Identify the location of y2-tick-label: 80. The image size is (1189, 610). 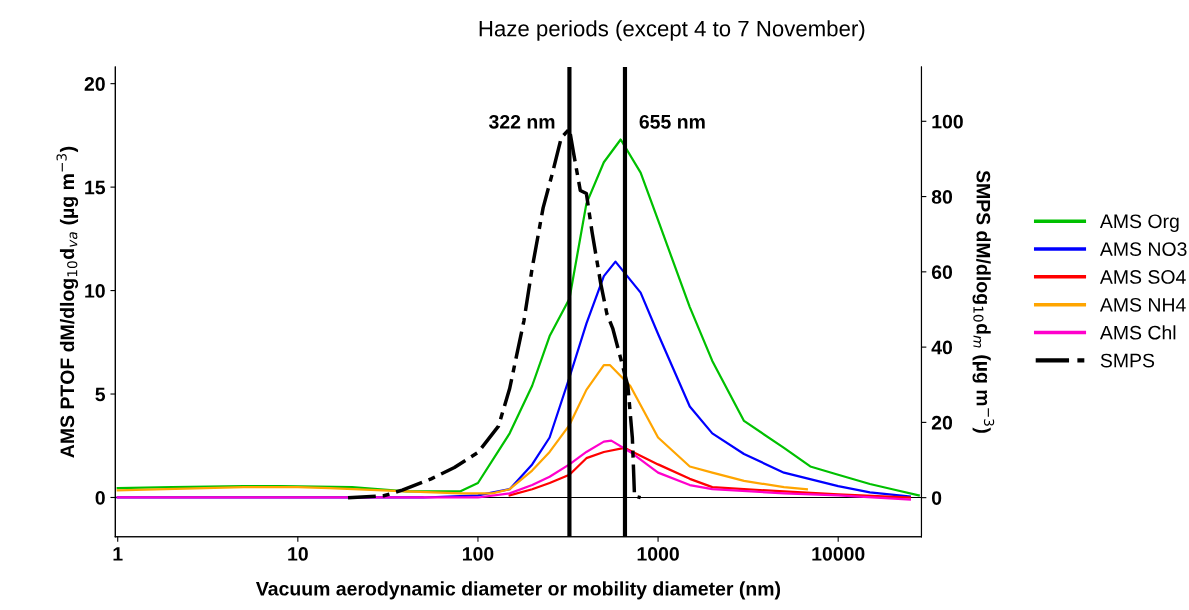
(942, 197).